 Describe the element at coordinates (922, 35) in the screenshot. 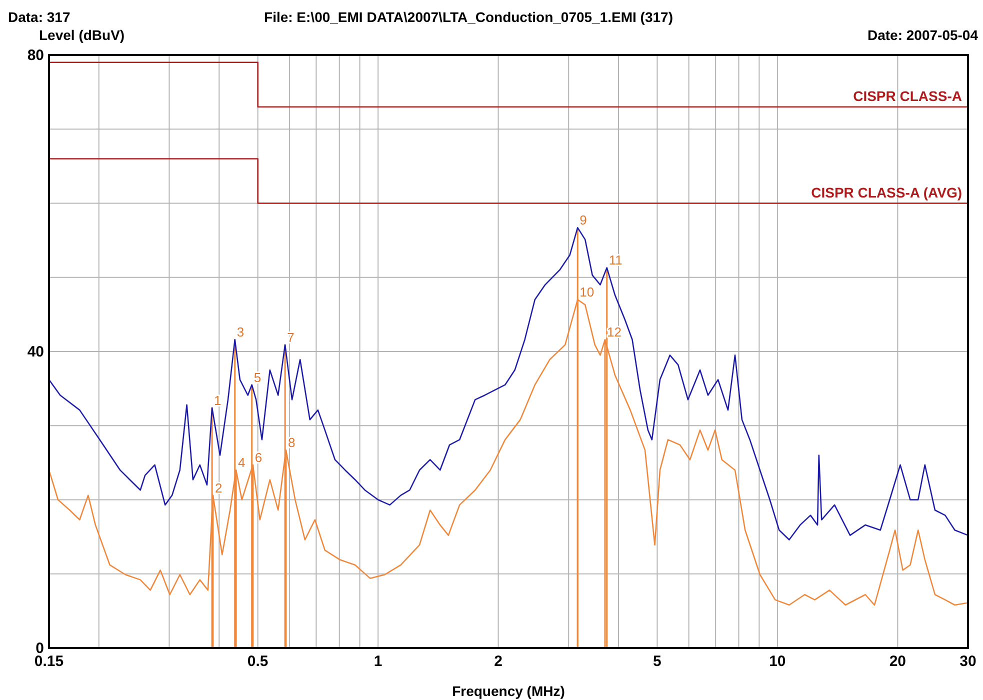

I see `text: Date: 2007-05-04` at that location.